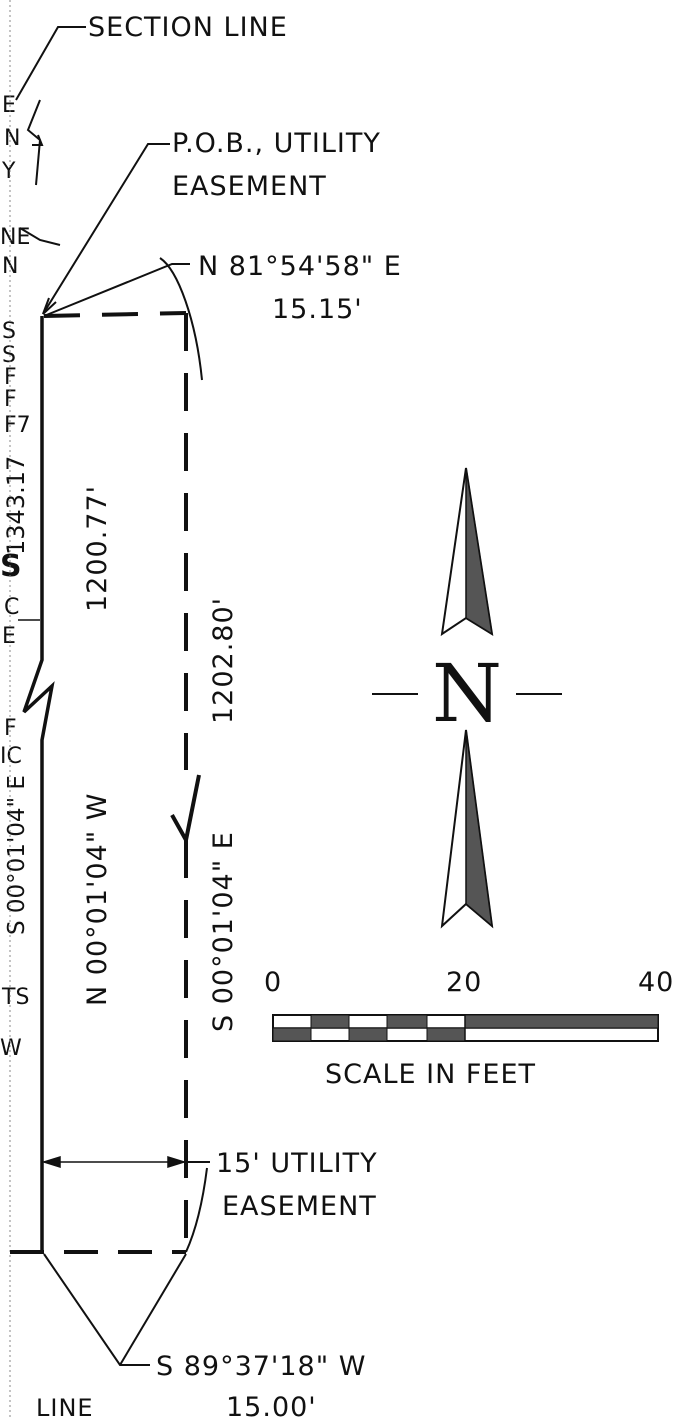 The height and width of the screenshot is (1418, 687). Describe the element at coordinates (16, 505) in the screenshot. I see `margin-fragment: 1343.17` at that location.